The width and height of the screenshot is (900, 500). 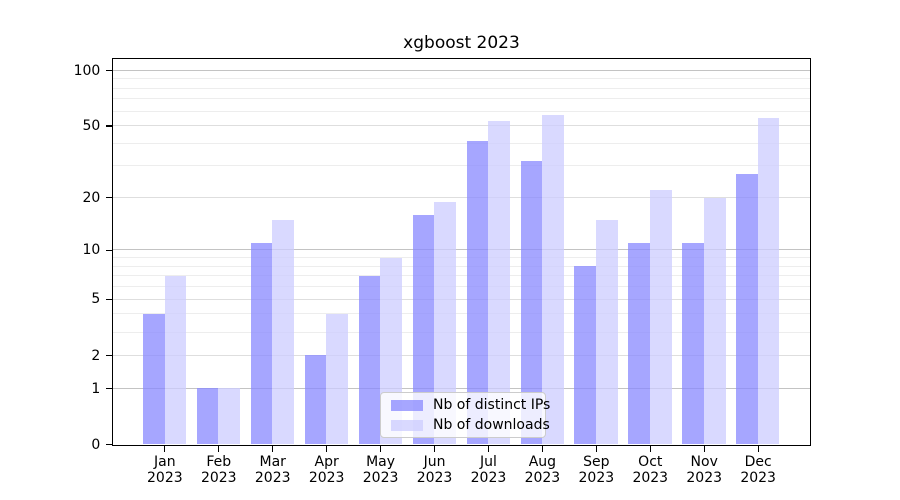 I want to click on x-tick-label-jun-2023: Jun 2023, so click(x=435, y=470).